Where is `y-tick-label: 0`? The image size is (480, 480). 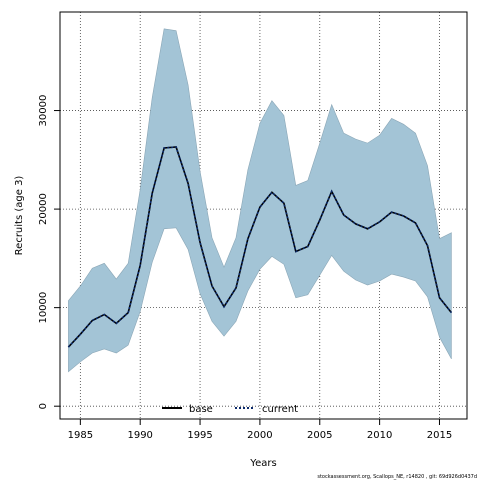 y-tick-label: 0 is located at coordinates (43, 406).